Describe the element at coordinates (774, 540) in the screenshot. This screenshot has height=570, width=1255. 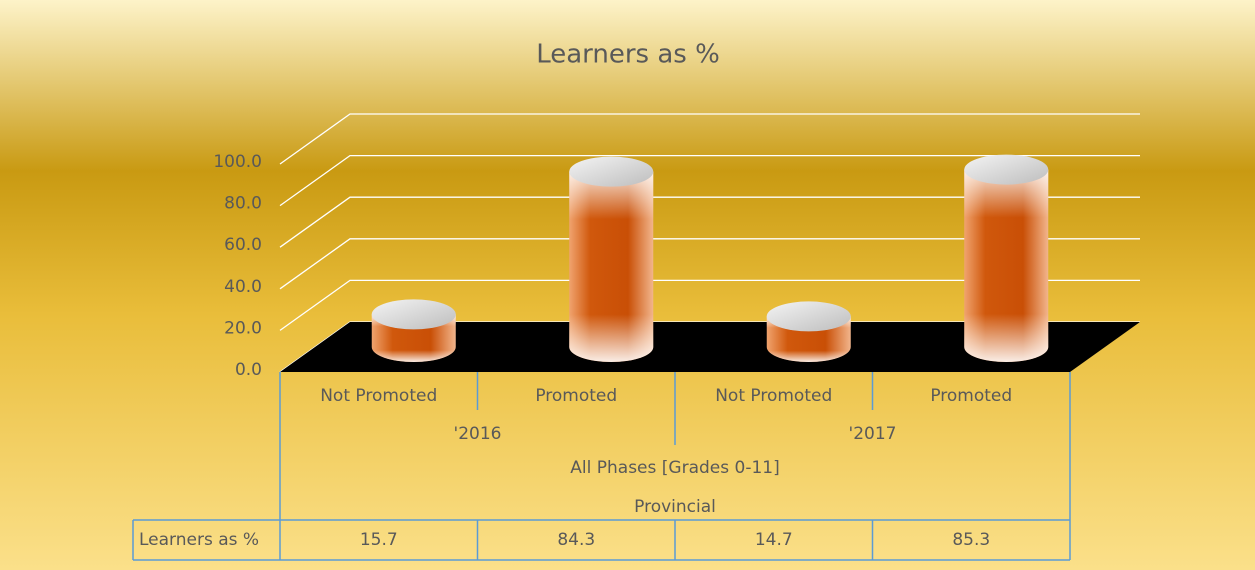
I see `table-value: 14.7` at that location.